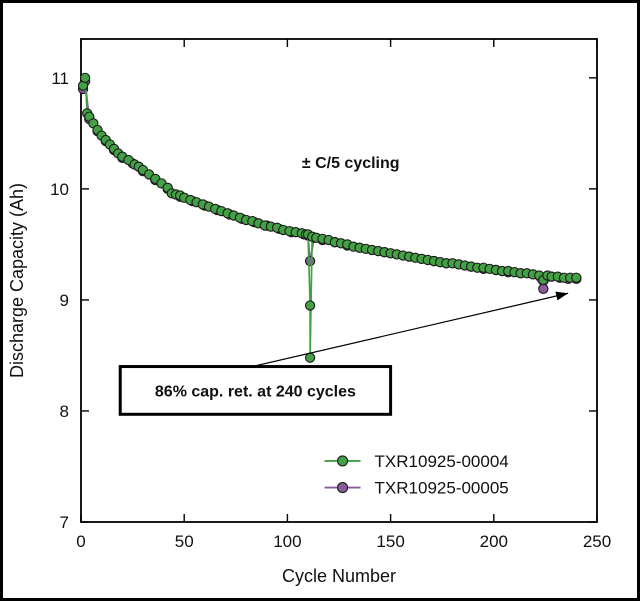  I want to click on x-tick-label: 200, so click(494, 541).